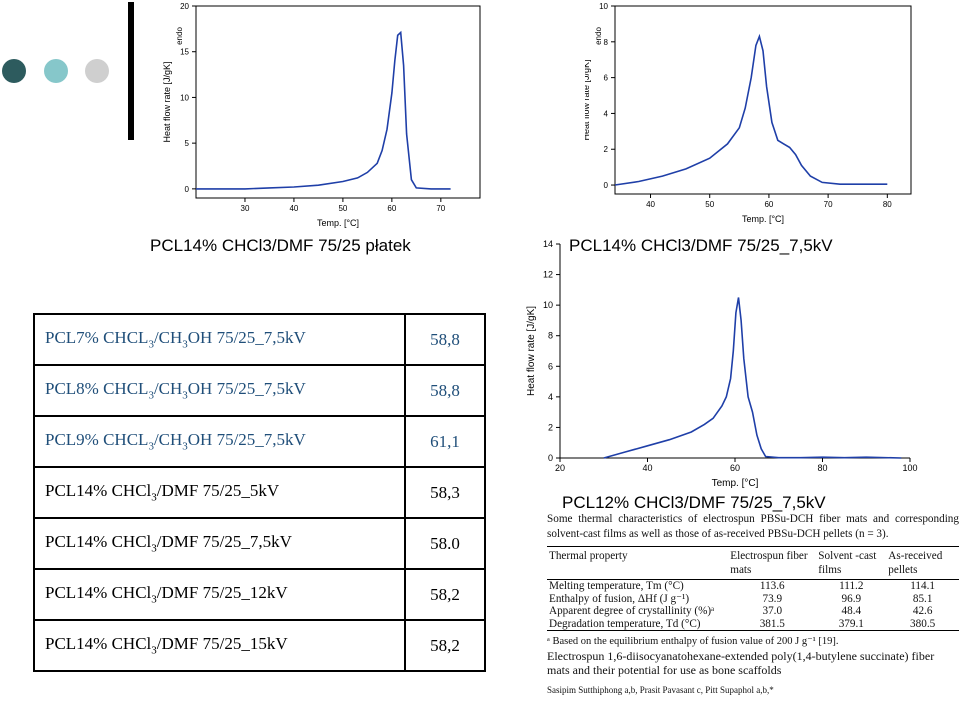 The height and width of the screenshot is (707, 960). What do you see at coordinates (97, 389) in the screenshot?
I see `name-part: PCL8% CHCL` at bounding box center [97, 389].